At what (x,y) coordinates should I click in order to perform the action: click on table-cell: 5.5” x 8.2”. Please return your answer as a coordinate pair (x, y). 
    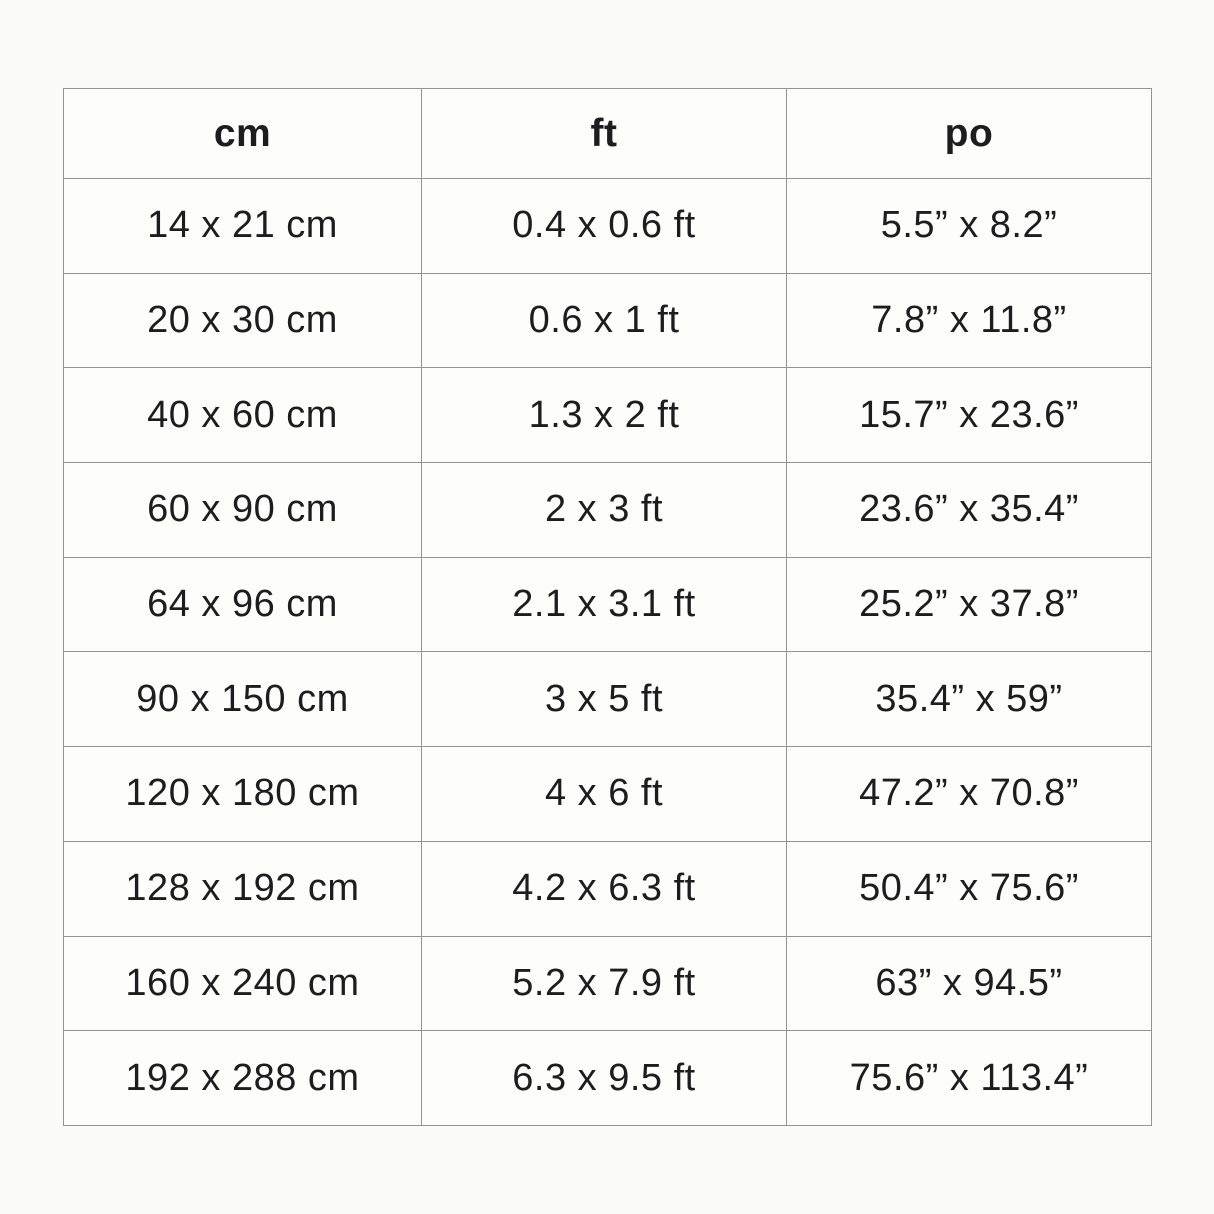
    Looking at the image, I should click on (969, 226).